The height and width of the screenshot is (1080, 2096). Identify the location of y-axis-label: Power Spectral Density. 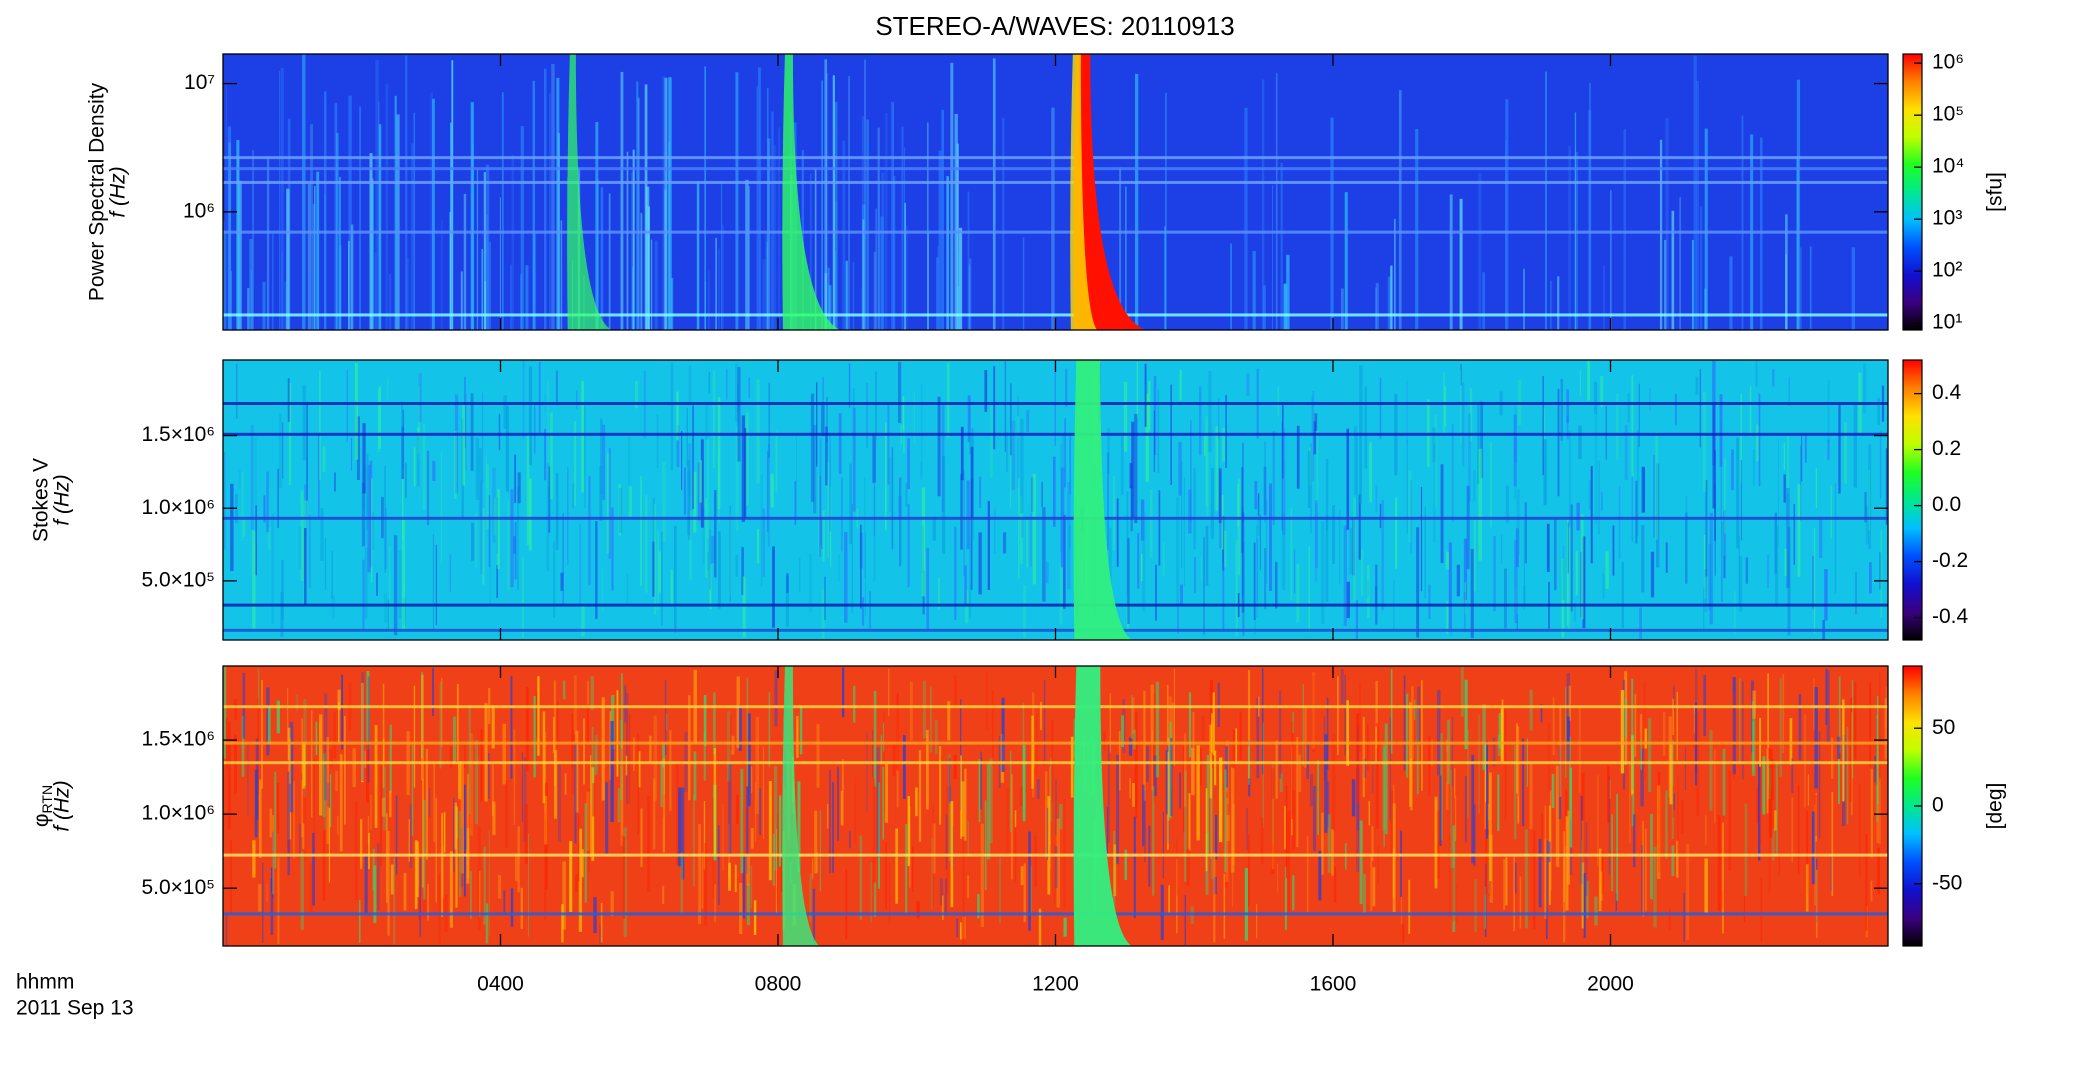
(97, 191).